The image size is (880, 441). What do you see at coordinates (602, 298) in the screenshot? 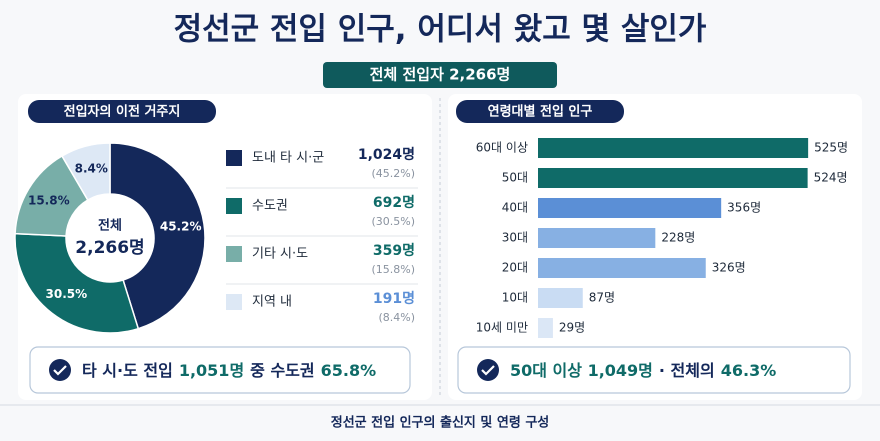
I see `value-label: 87명` at bounding box center [602, 298].